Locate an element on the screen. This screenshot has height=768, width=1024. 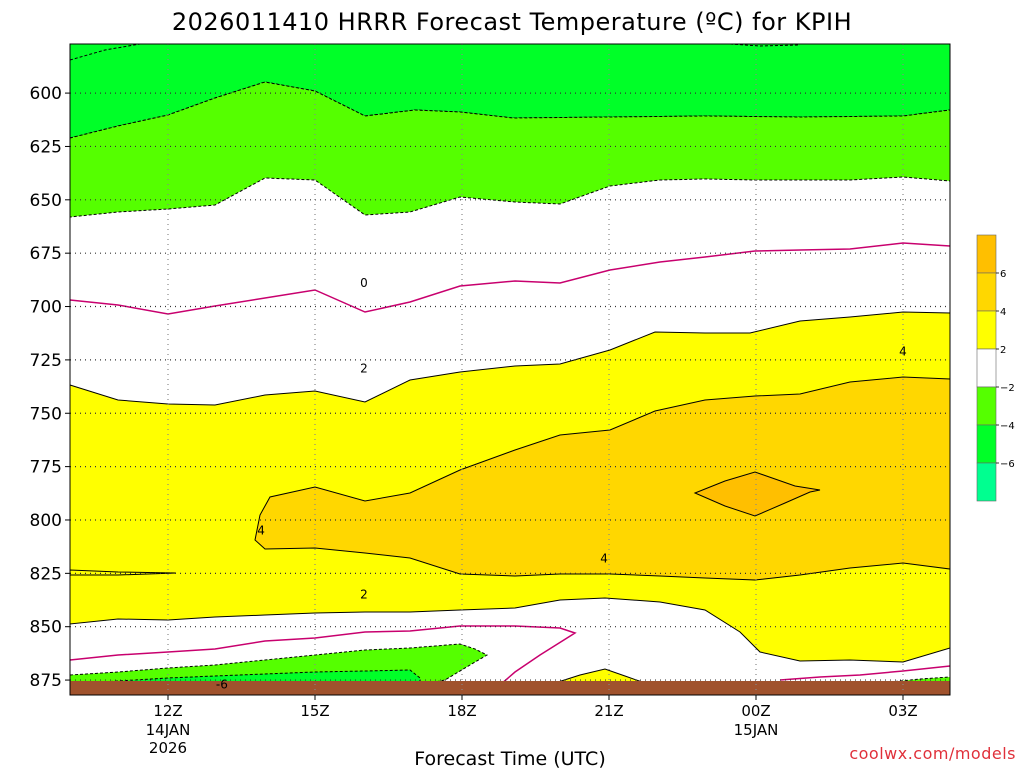
y-tick-label: 825 is located at coordinates (46, 574).